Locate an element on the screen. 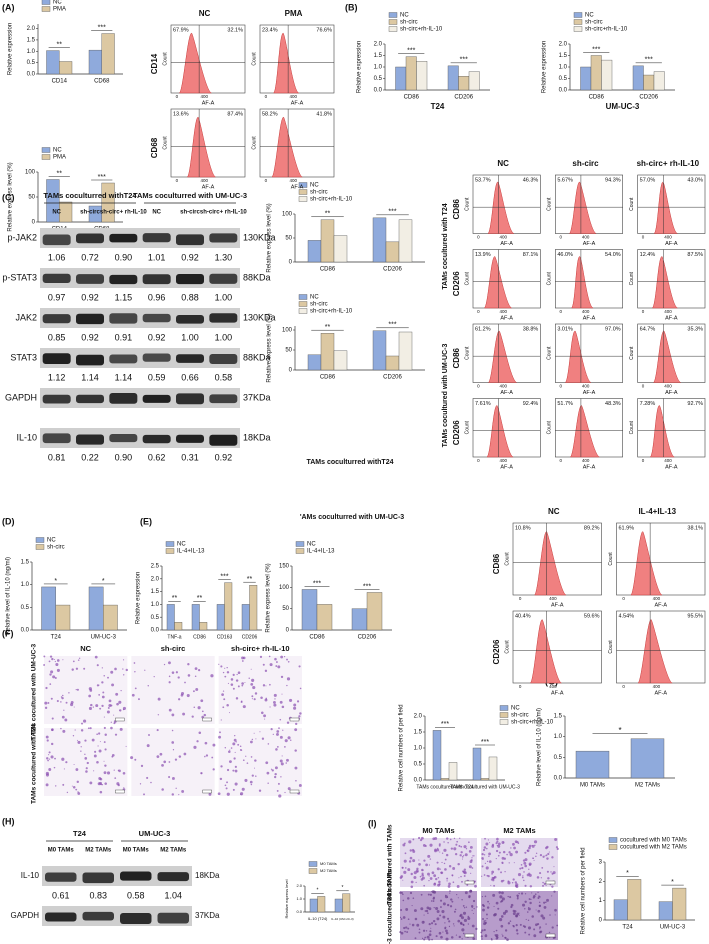 This screenshot has width=709, height=944. group-label: TAMs coculturred withT24 is located at coordinates (90, 195).